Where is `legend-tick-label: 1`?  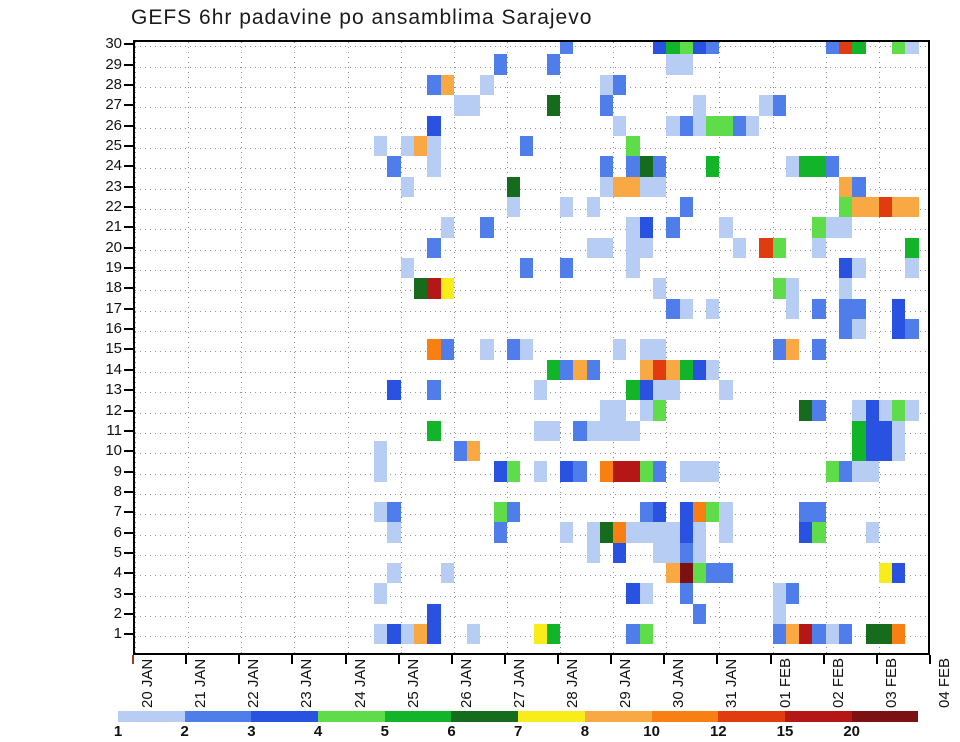
legend-tick-label: 1 is located at coordinates (118, 731).